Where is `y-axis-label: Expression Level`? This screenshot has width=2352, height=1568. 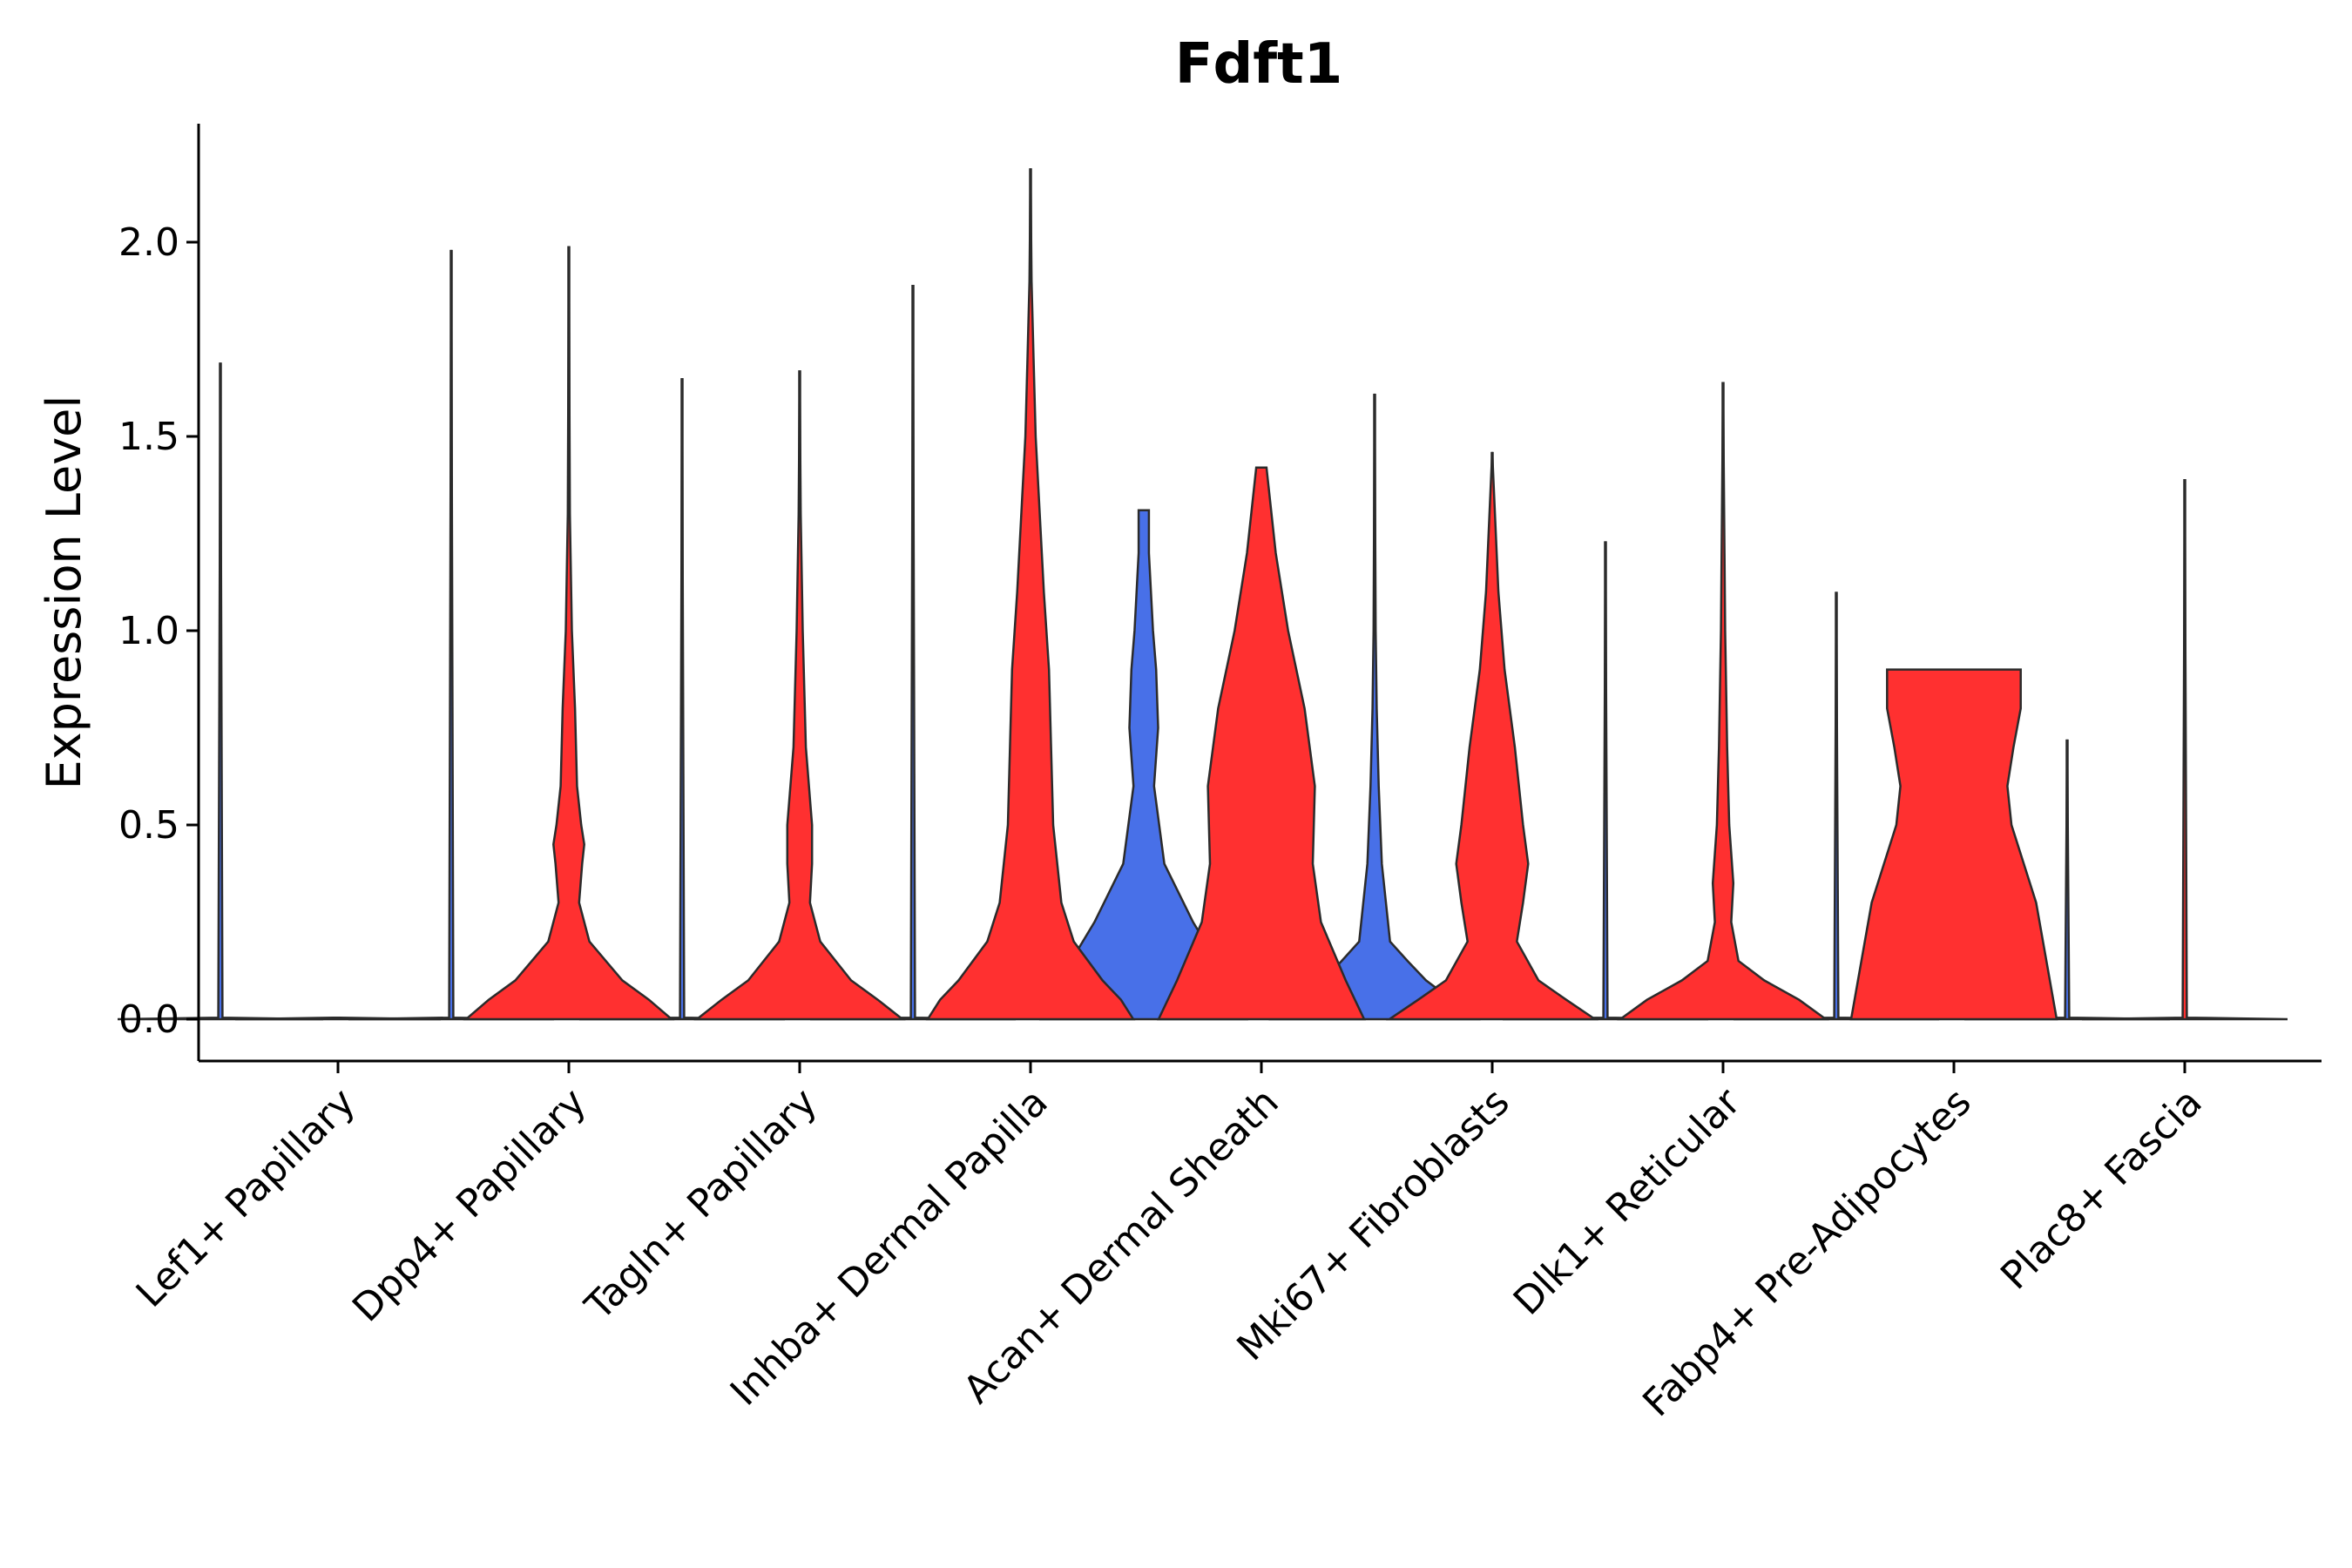
y-axis-label: Expression Level is located at coordinates (64, 592).